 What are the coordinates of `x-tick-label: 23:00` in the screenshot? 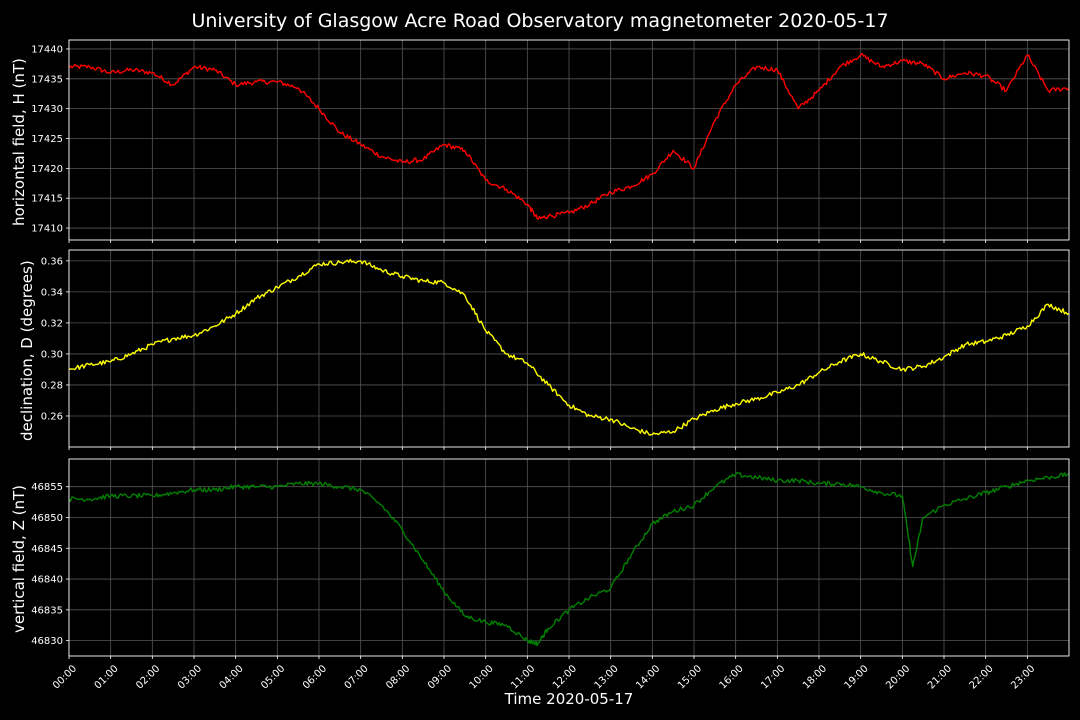 It's located at (1023, 677).